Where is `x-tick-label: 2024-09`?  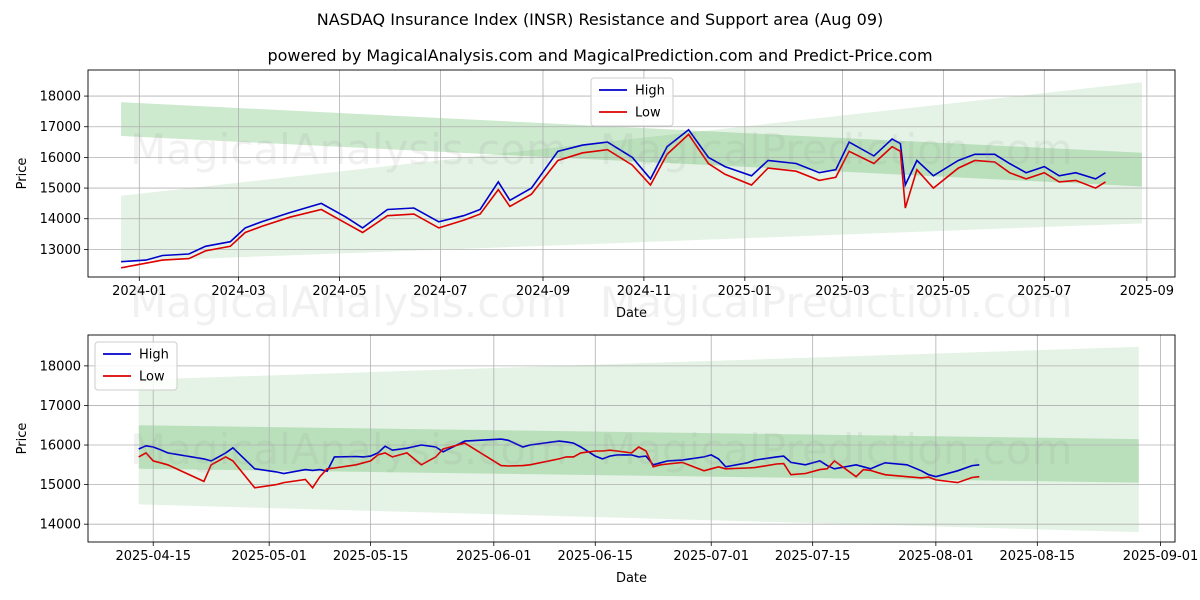
x-tick-label: 2024-09 is located at coordinates (543, 291).